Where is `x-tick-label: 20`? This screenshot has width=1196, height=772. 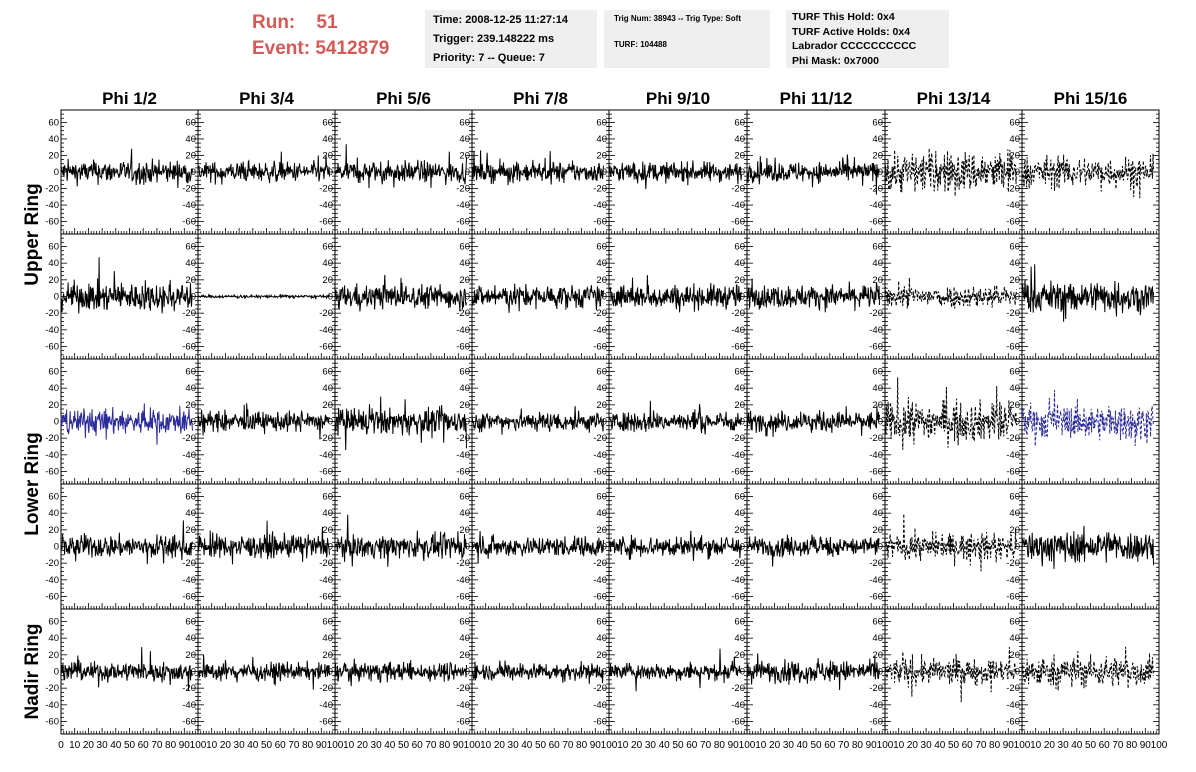 x-tick-label: 20 is located at coordinates (226, 745).